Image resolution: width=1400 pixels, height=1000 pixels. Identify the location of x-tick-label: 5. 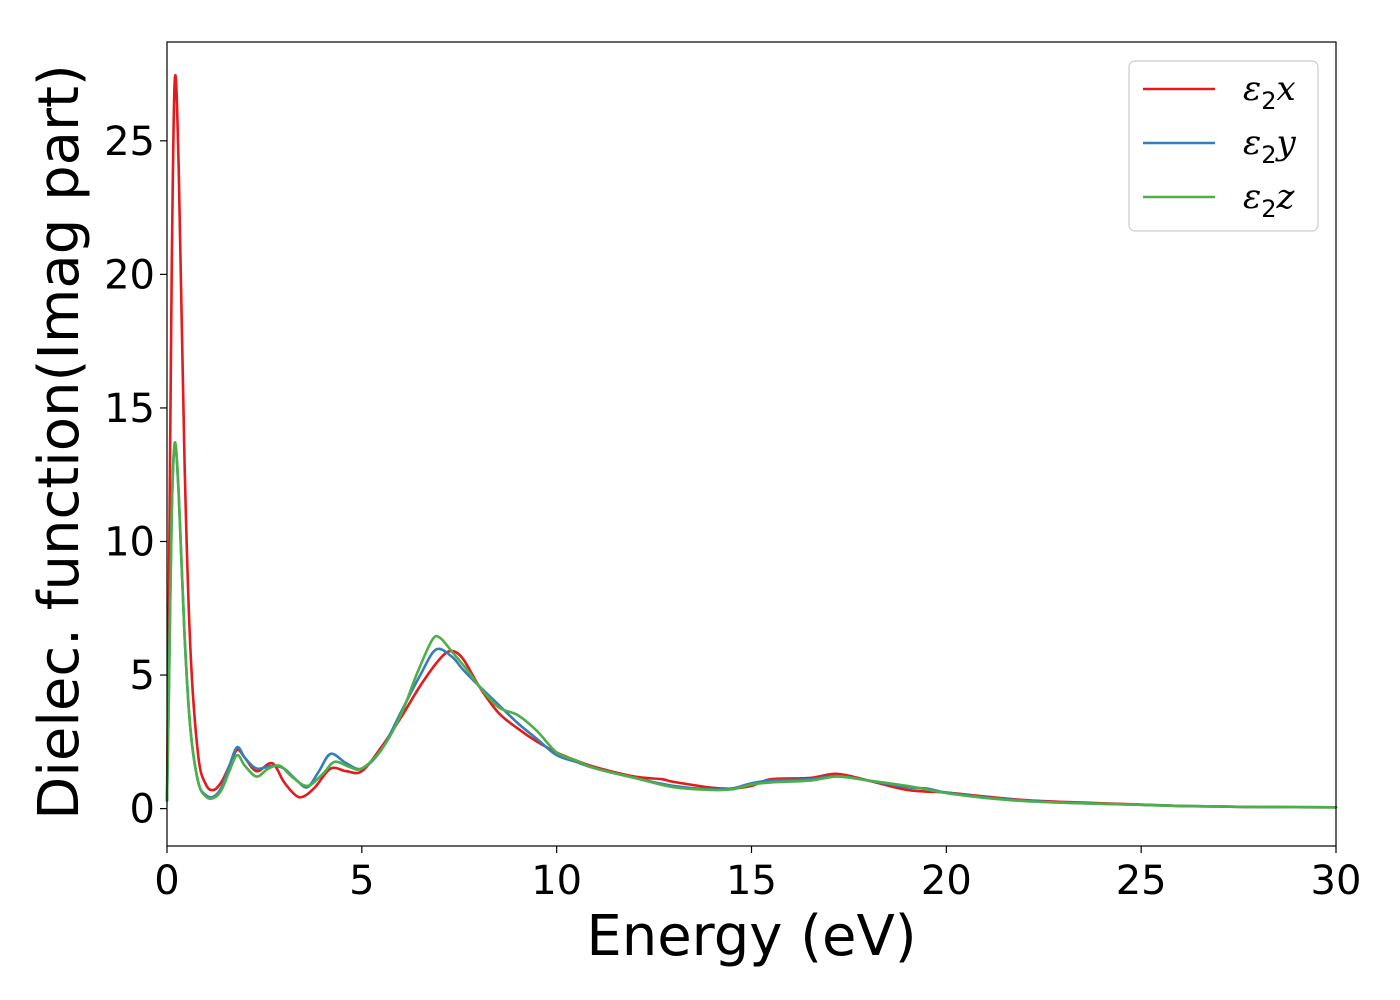
(361, 881).